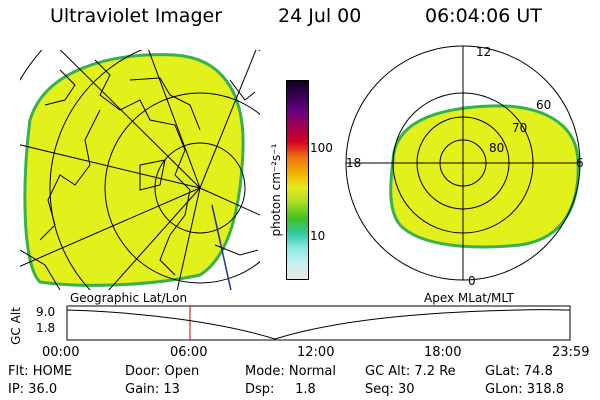  Describe the element at coordinates (189, 352) in the screenshot. I see `time-tick-0600: 06:00` at that location.